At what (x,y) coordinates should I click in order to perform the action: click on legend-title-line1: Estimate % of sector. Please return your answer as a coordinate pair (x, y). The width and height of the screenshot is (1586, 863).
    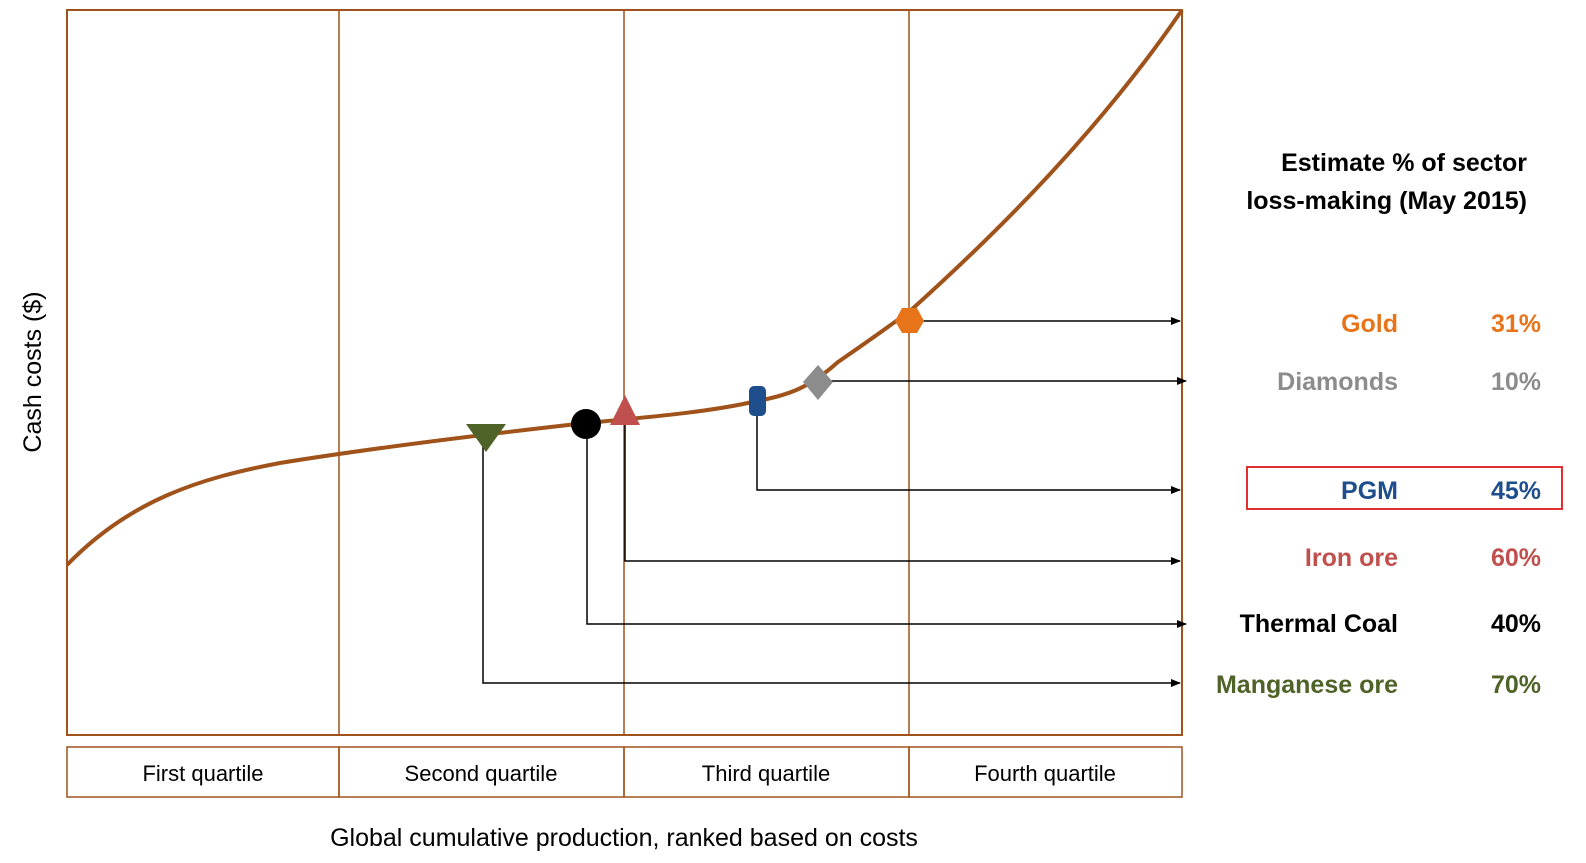
    Looking at the image, I should click on (1404, 163).